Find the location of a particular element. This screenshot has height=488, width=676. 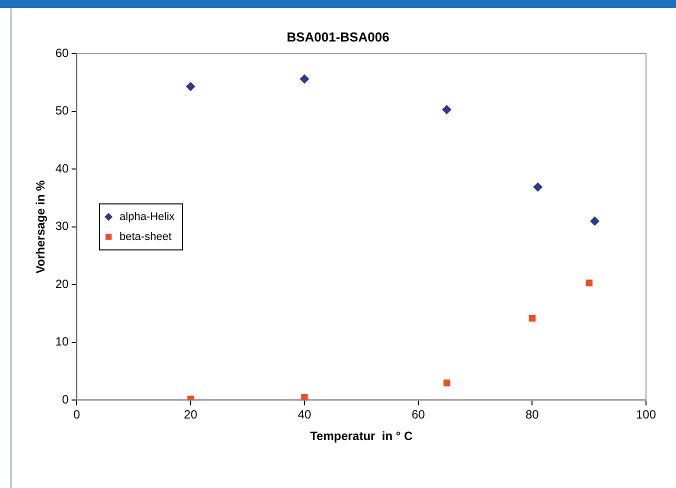

x-axis-title: Temperatur in ° C is located at coordinates (362, 436).